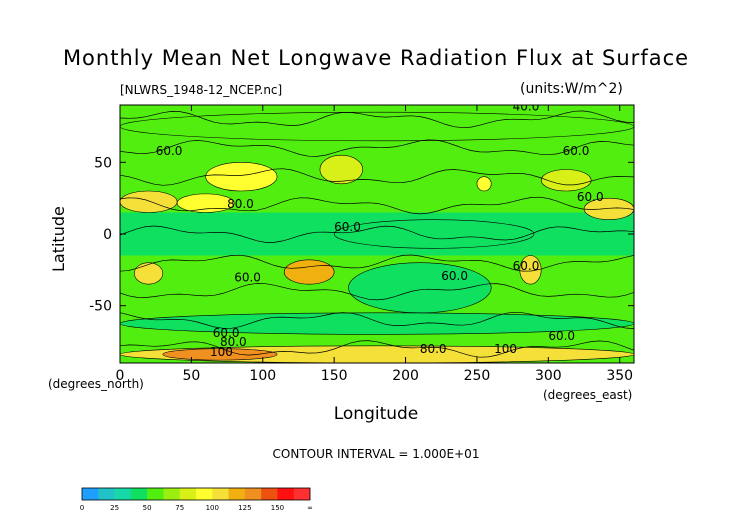  What do you see at coordinates (114, 508) in the screenshot?
I see `colorbar-label: 25` at bounding box center [114, 508].